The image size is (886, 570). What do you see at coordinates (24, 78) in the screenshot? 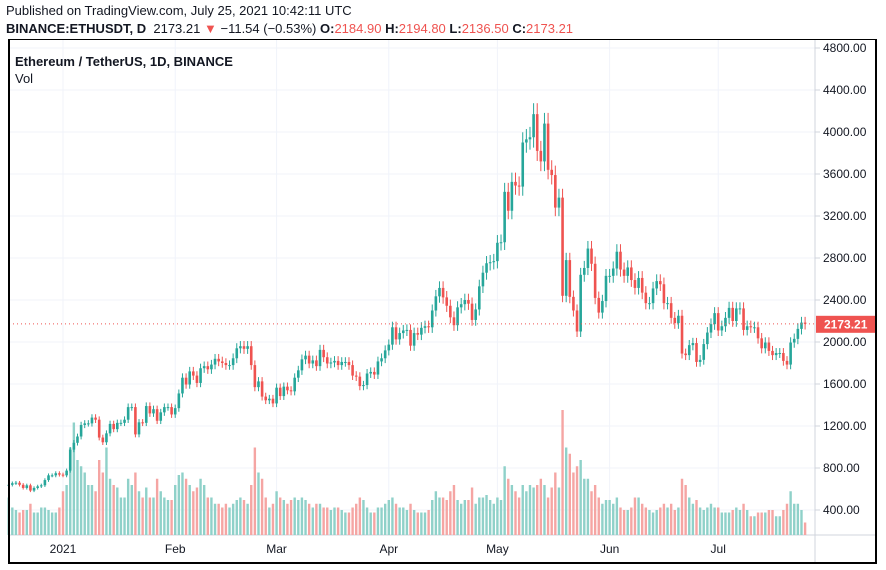
I see `legend-volume: Vol` at bounding box center [24, 78].